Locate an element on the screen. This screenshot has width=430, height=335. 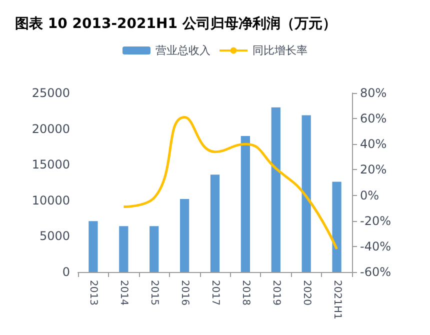
y-tick-label: 20000 is located at coordinates (51, 129).